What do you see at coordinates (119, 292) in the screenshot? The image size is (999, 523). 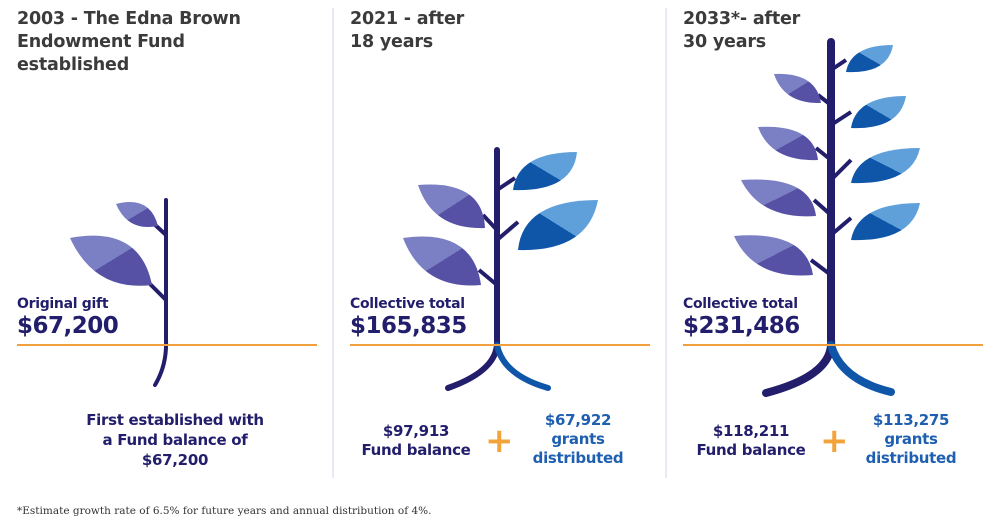 I see `seedling-illustration` at bounding box center [119, 292].